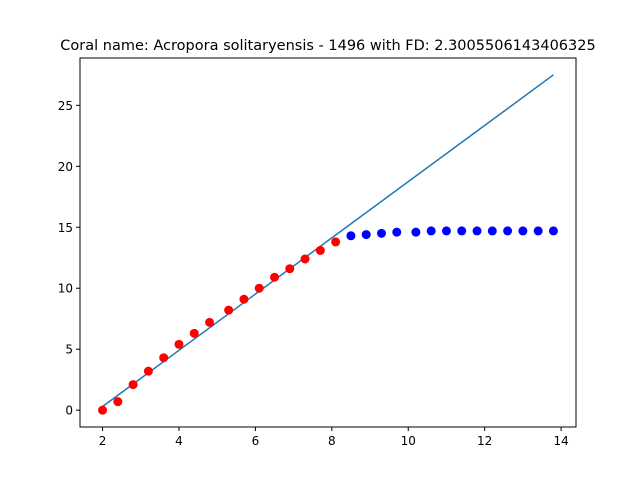  I want to click on x-tick-label: 10, so click(408, 441).